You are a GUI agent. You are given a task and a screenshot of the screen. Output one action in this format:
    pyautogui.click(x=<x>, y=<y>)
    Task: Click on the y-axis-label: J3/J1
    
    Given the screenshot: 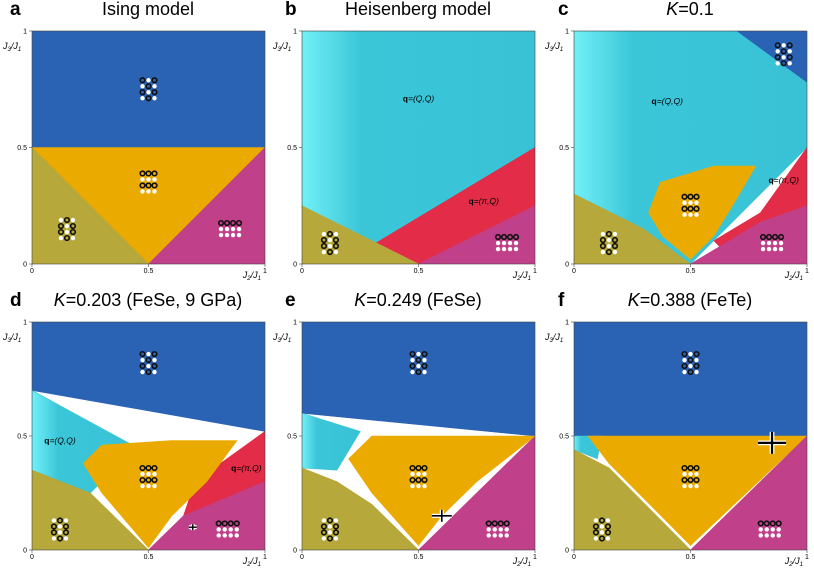 What is the action you would take?
    pyautogui.click(x=11, y=47)
    